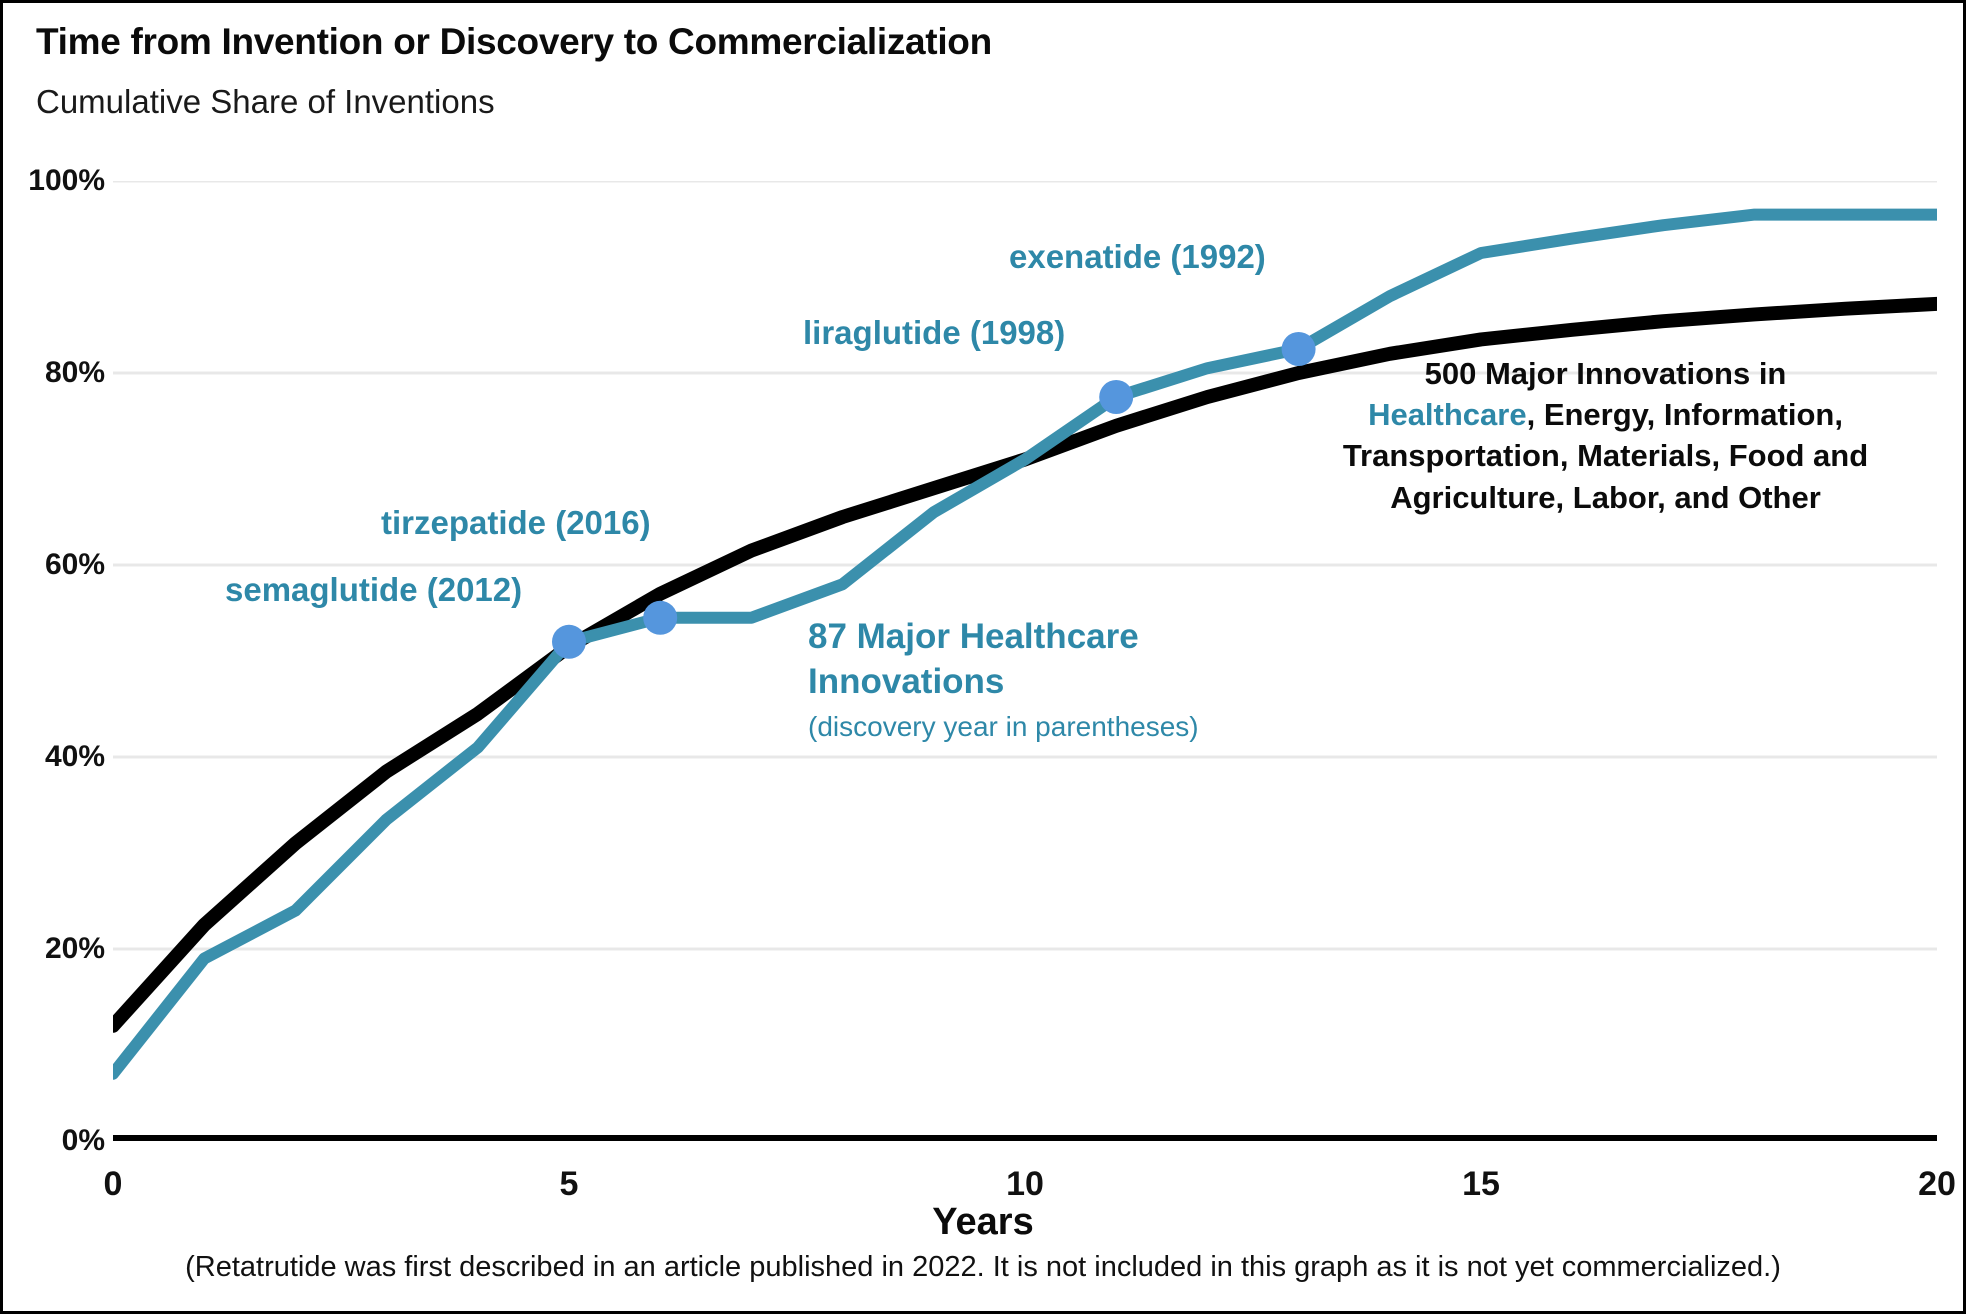 The image size is (1966, 1314). I want to click on y-axis-tick-label: 100%, so click(66, 180).